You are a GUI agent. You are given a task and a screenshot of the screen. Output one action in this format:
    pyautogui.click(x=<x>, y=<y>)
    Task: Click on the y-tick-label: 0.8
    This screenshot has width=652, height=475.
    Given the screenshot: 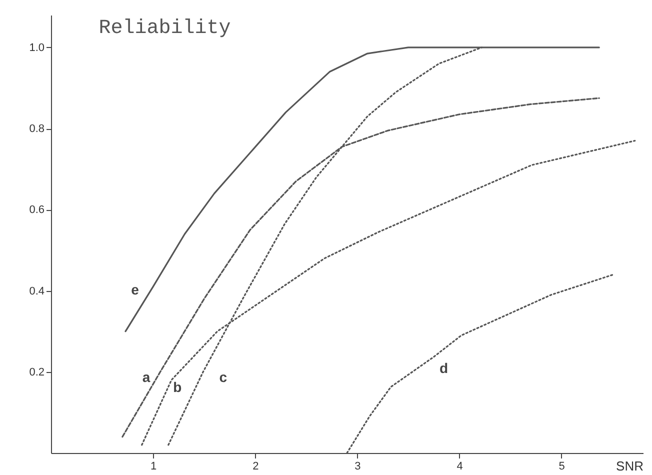 What is the action you would take?
    pyautogui.click(x=36, y=129)
    